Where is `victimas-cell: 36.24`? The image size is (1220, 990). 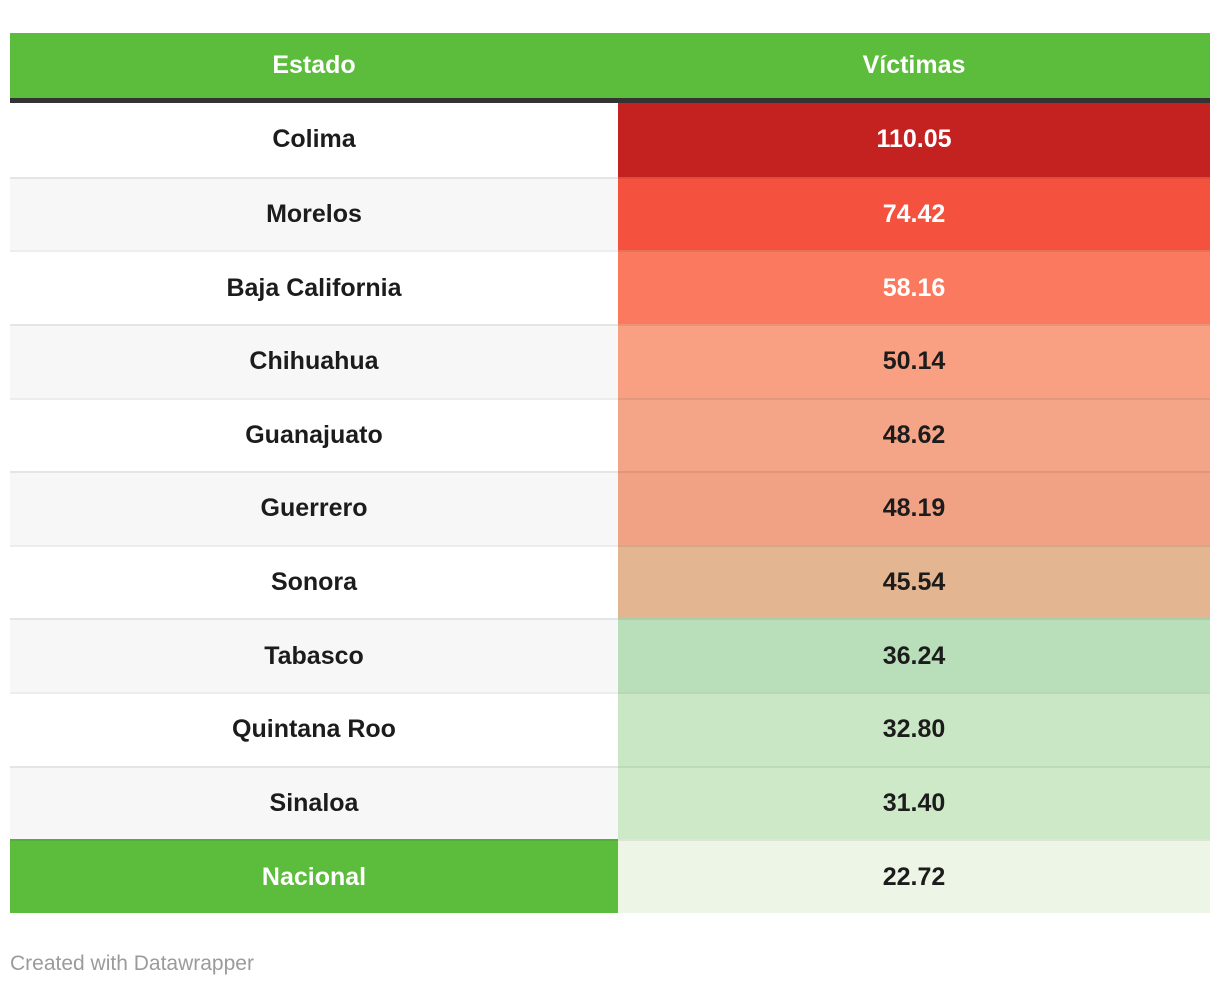 victimas-cell: 36.24 is located at coordinates (914, 655).